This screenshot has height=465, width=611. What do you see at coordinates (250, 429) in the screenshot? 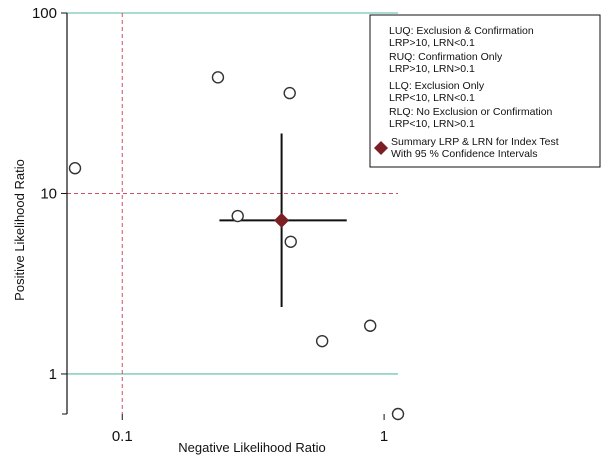
I see `x-axis-ticks: 0.1 1` at bounding box center [250, 429].